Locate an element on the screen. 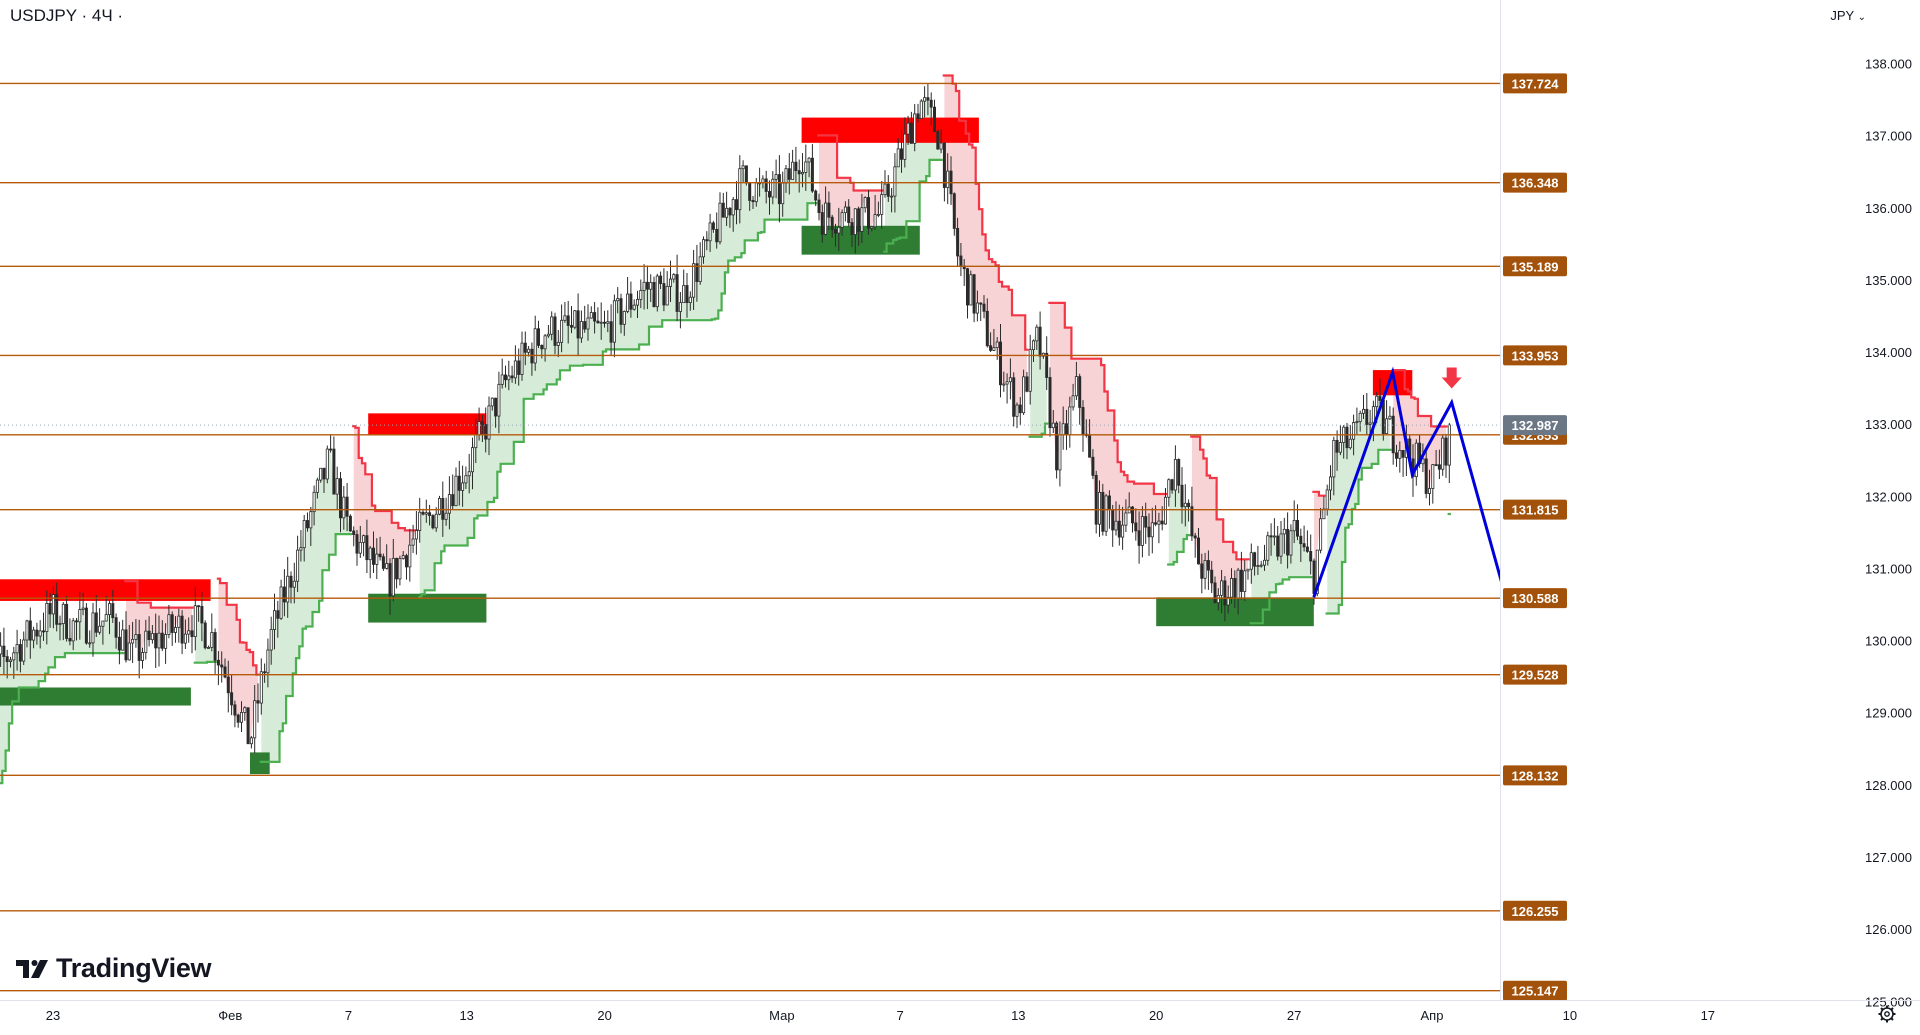  price-tick-label: 137.000 is located at coordinates (1888, 136).